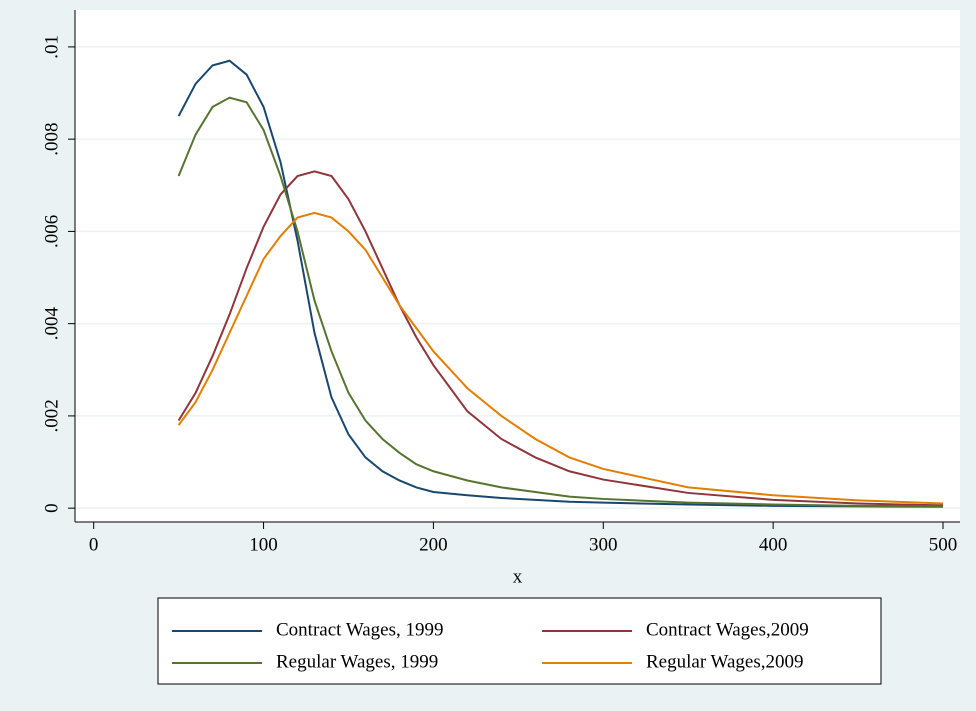 Image resolution: width=976 pixels, height=711 pixels. Describe the element at coordinates (263, 544) in the screenshot. I see `x-tick-label: 100` at that location.